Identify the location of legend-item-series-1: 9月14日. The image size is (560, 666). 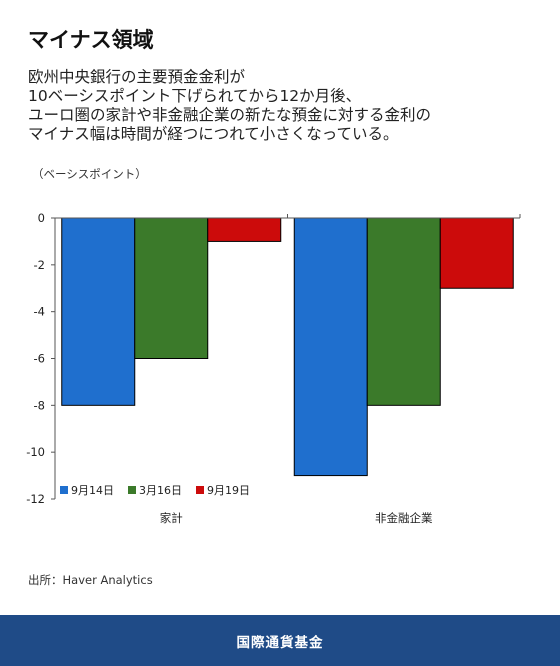
(87, 490).